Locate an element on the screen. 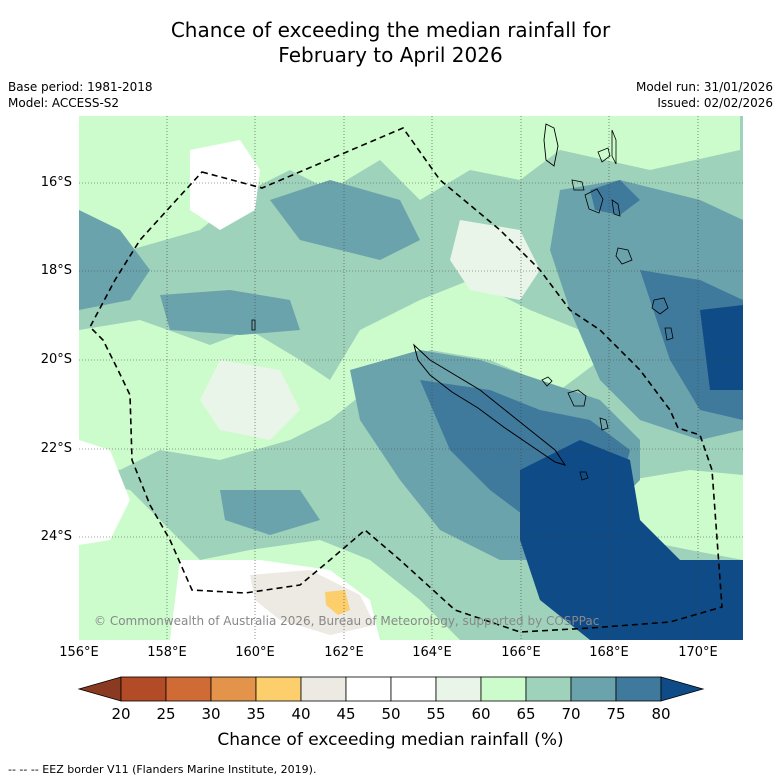  colorbar-tick: 60 is located at coordinates (481, 714).